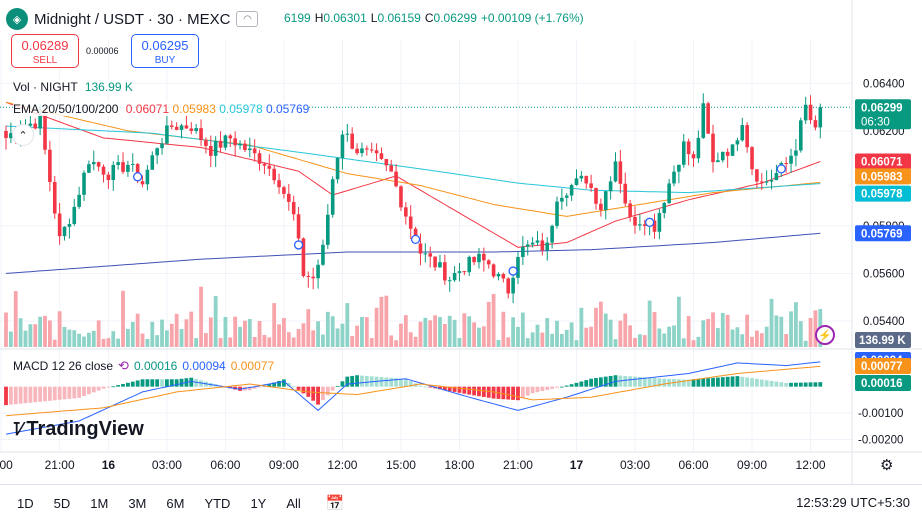  What do you see at coordinates (99, 503) in the screenshot?
I see `range-1m: 1M` at bounding box center [99, 503].